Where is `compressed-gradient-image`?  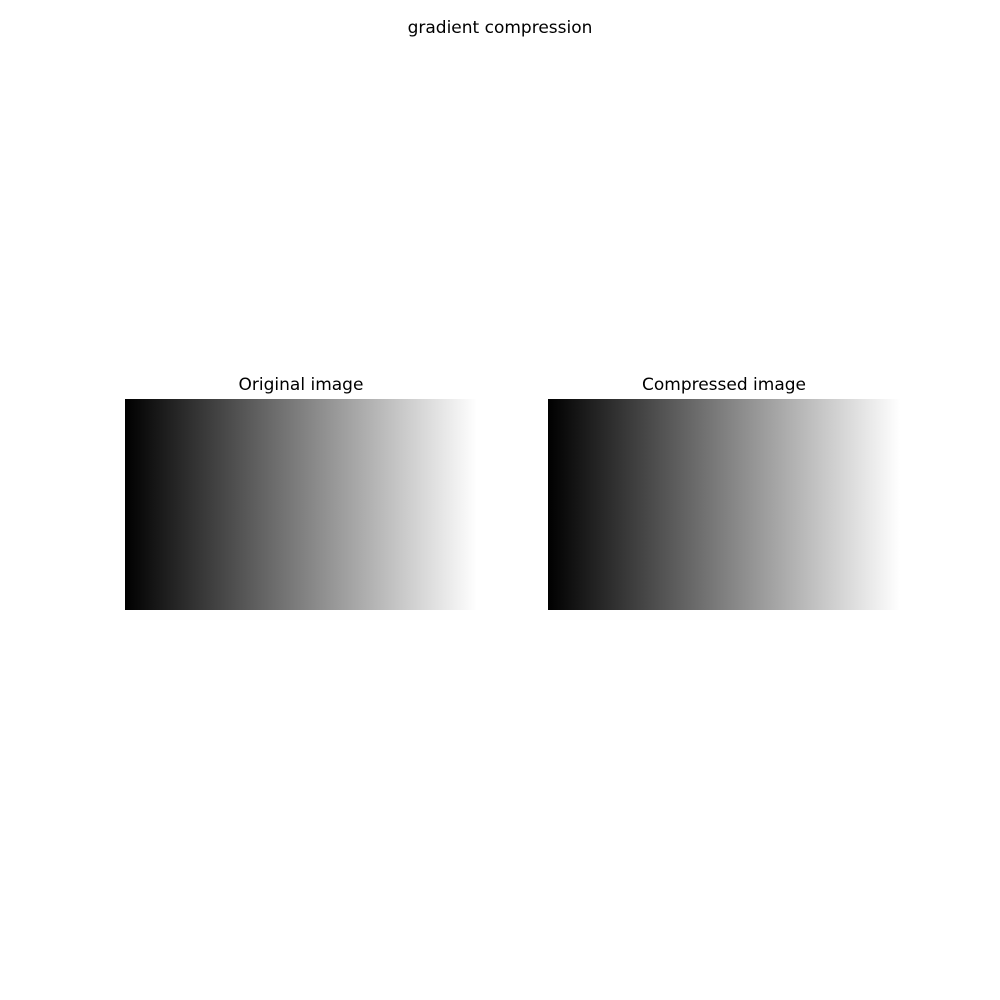 compressed-gradient-image is located at coordinates (724, 504).